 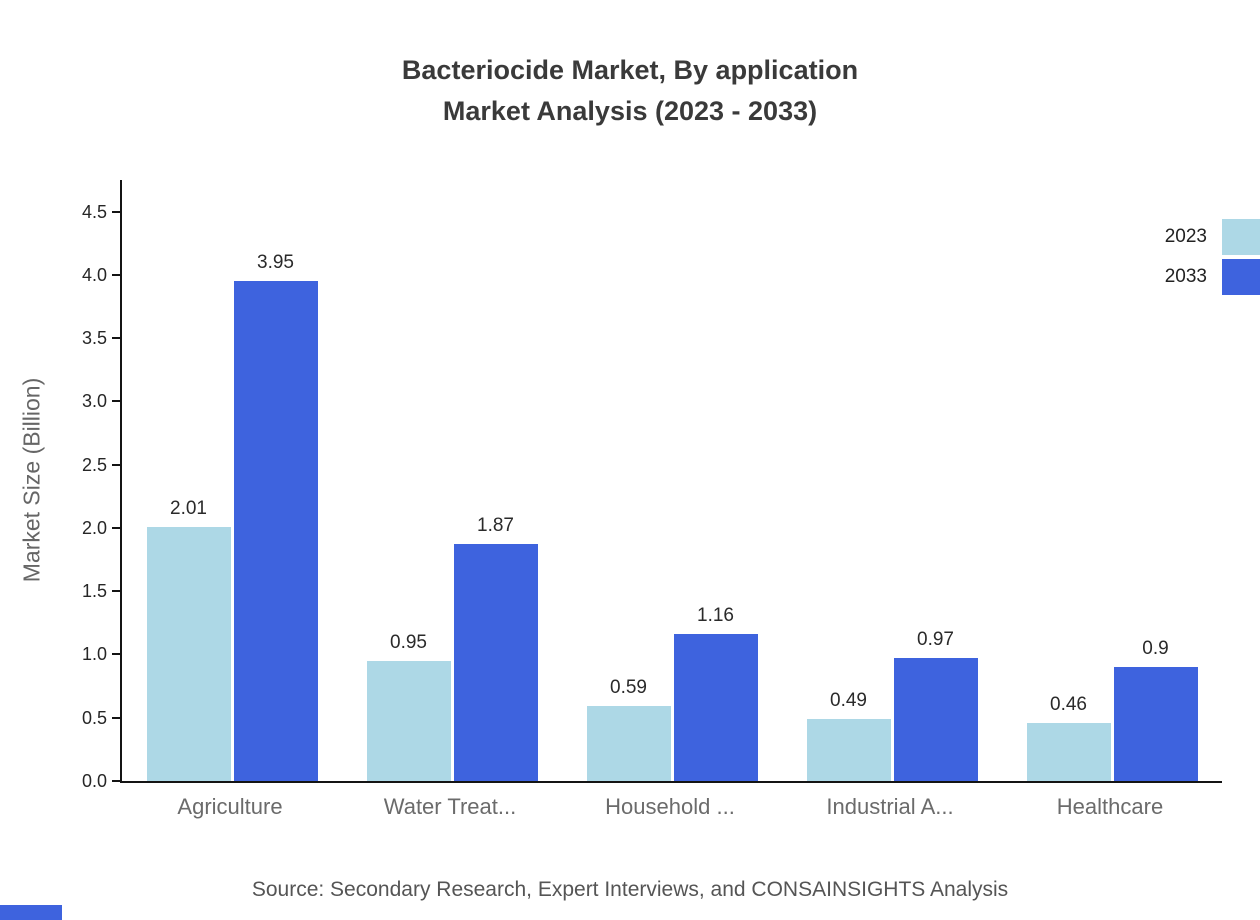 What do you see at coordinates (628, 729) in the screenshot?
I see `bar-2023-2: 0.59` at bounding box center [628, 729].